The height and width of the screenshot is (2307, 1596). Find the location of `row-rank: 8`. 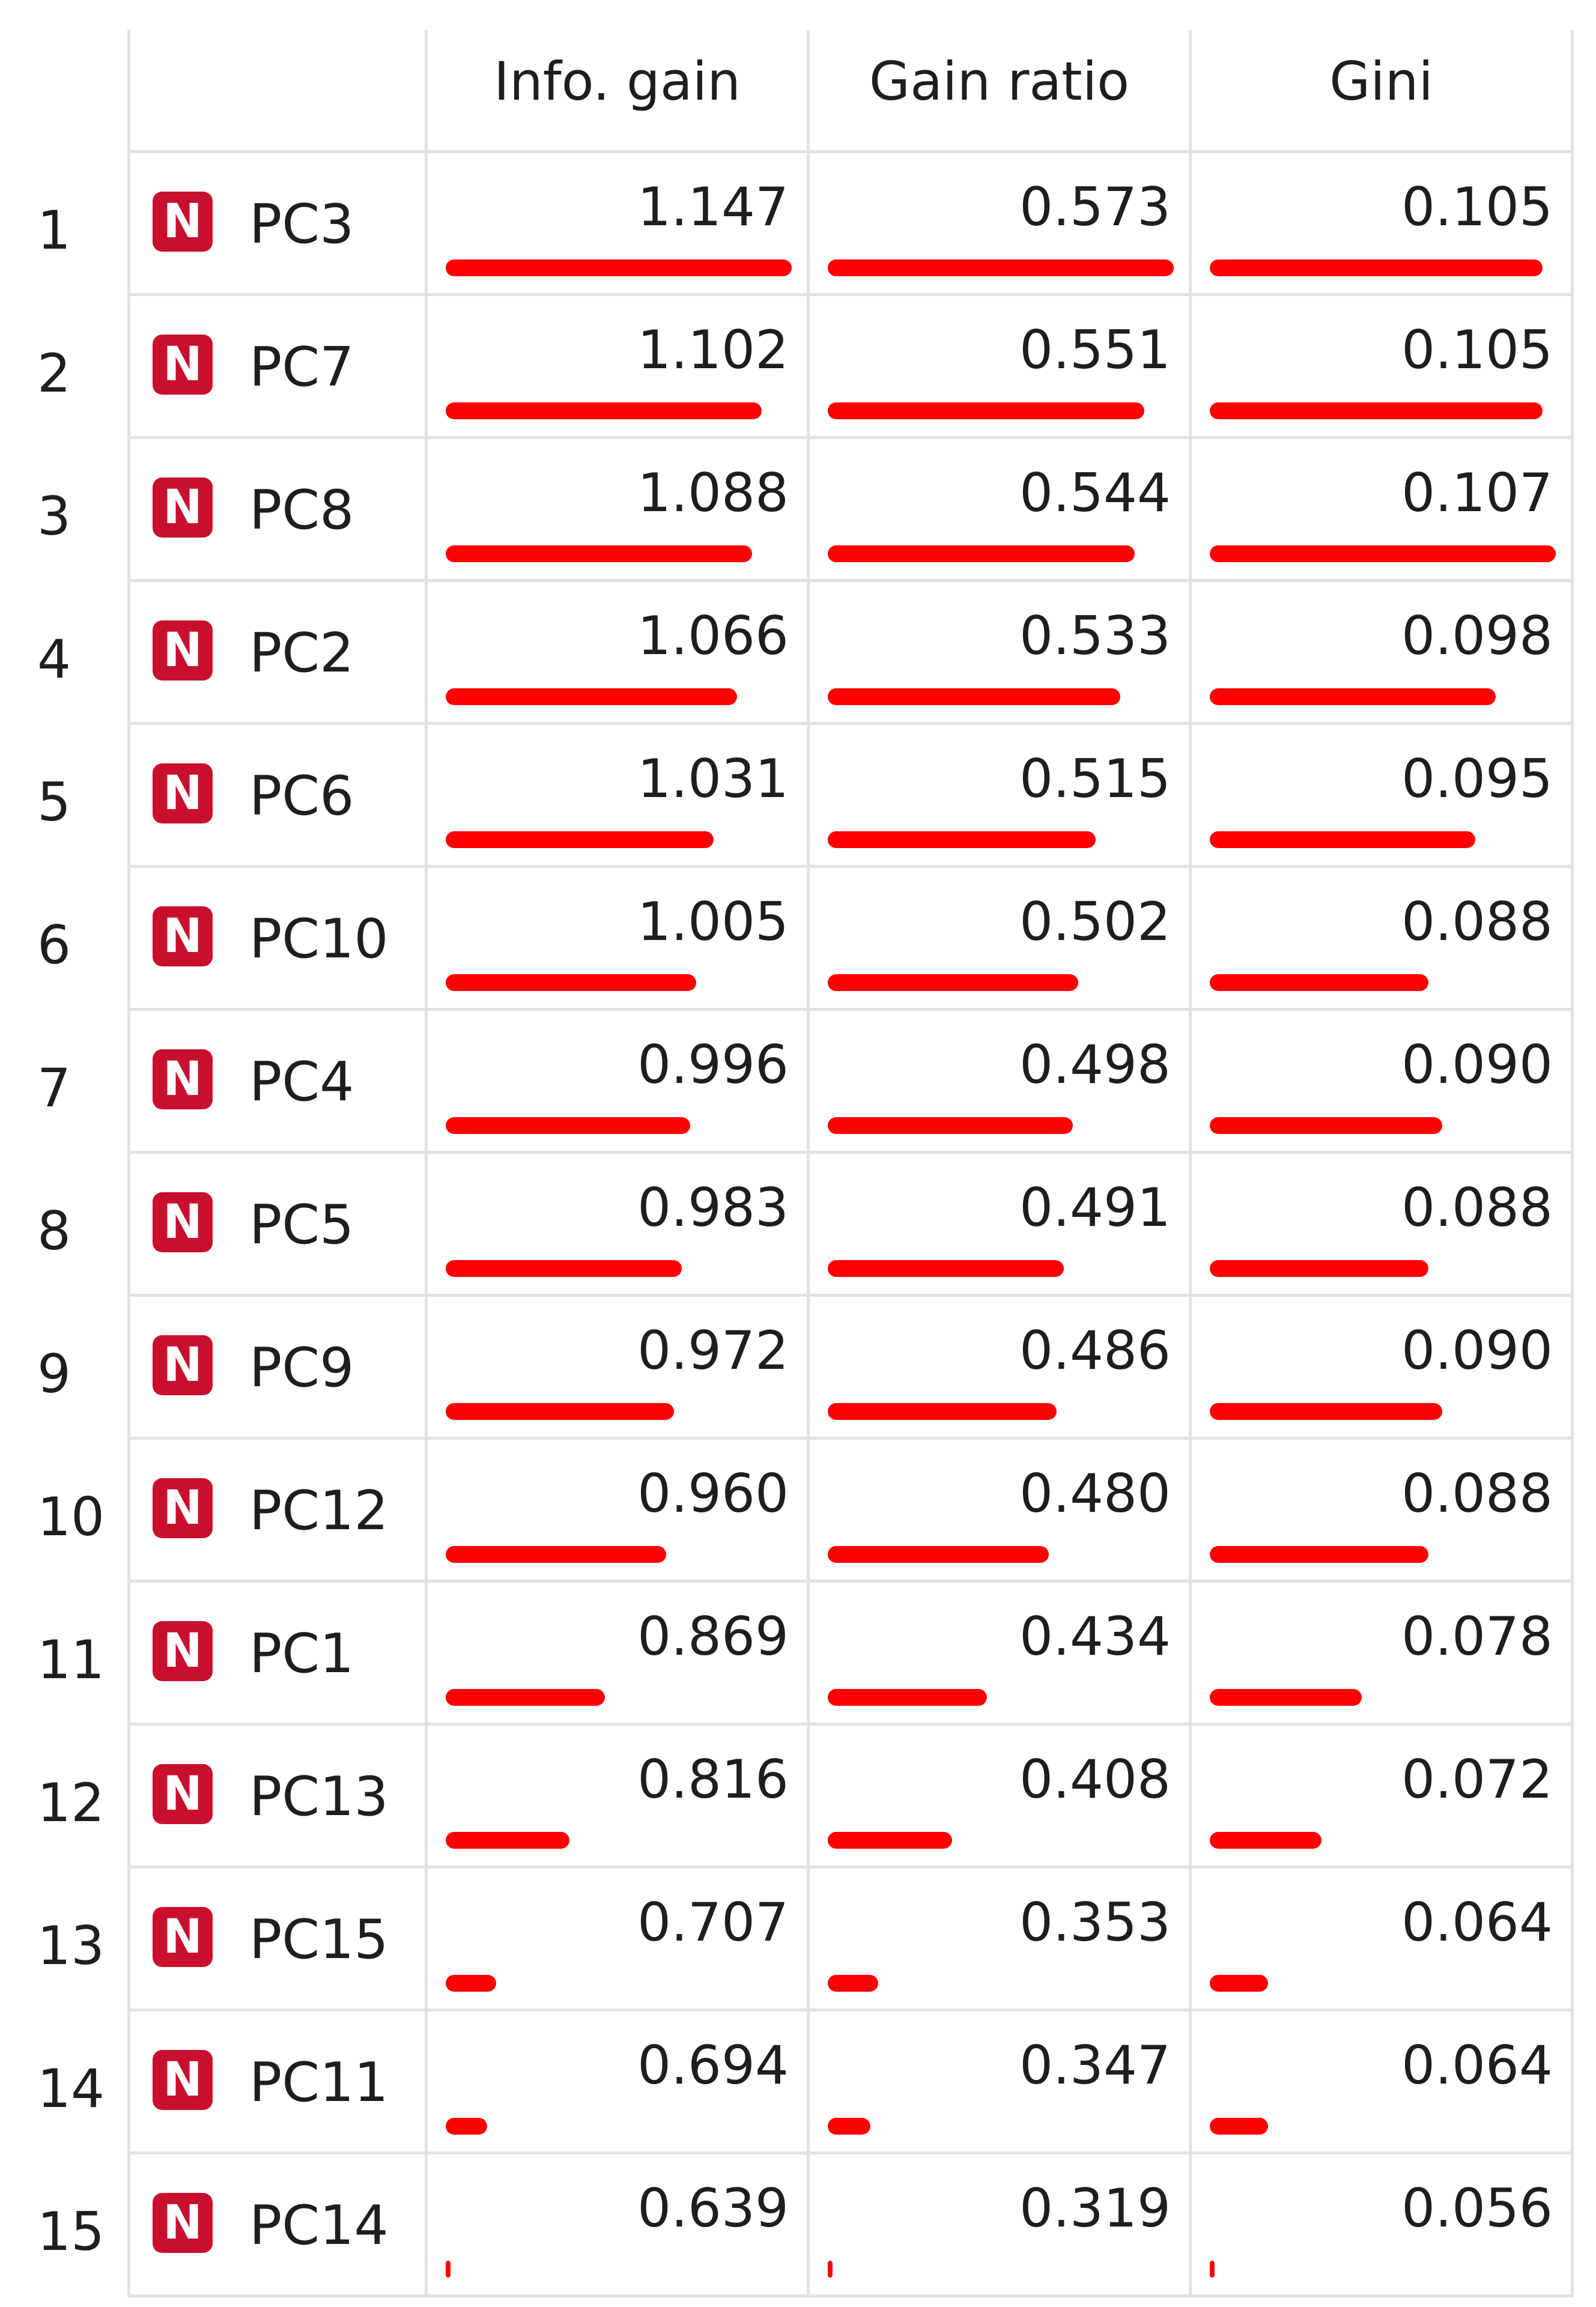

row-rank: 8 is located at coordinates (54, 1230).